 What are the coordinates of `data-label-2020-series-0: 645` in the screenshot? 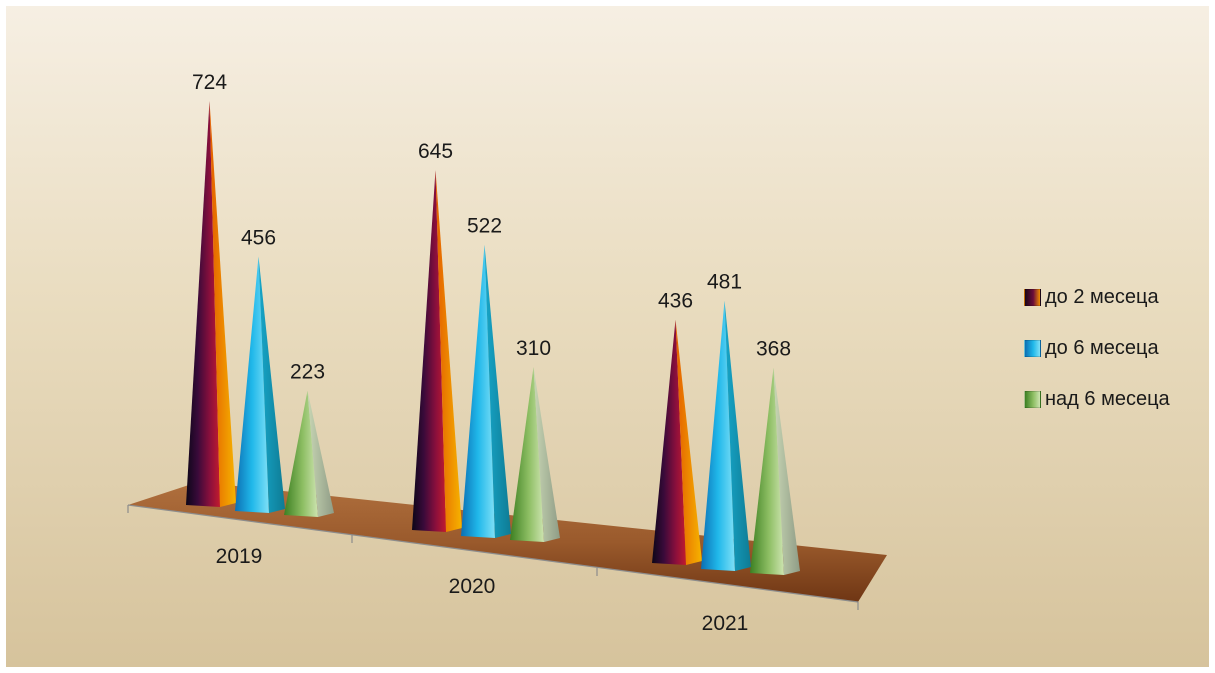 It's located at (435, 151).